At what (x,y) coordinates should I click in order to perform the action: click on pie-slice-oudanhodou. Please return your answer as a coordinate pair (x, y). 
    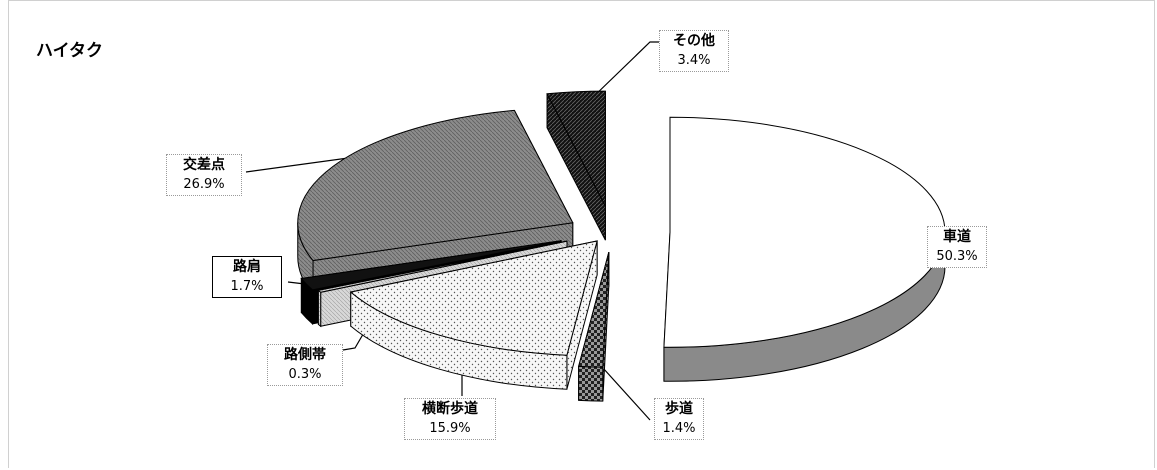
    Looking at the image, I should click on (473, 315).